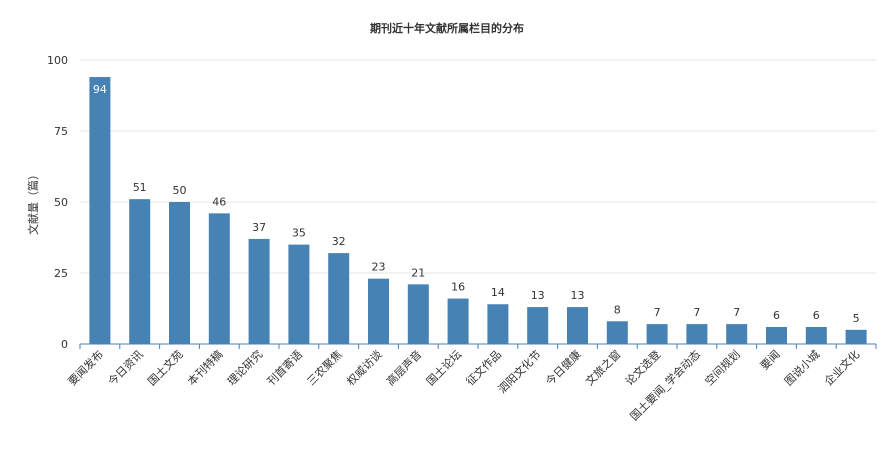  Describe the element at coordinates (165, 367) in the screenshot. I see `x-tick-label: 国土文苑` at that location.